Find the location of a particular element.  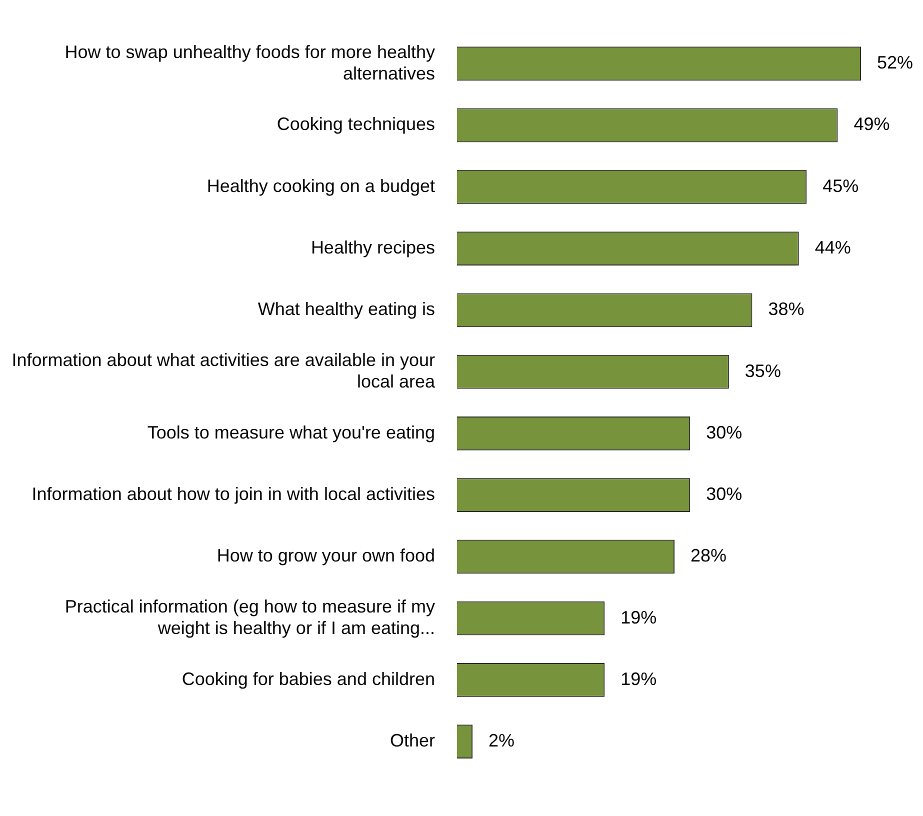

data-label: 49% is located at coordinates (872, 124).